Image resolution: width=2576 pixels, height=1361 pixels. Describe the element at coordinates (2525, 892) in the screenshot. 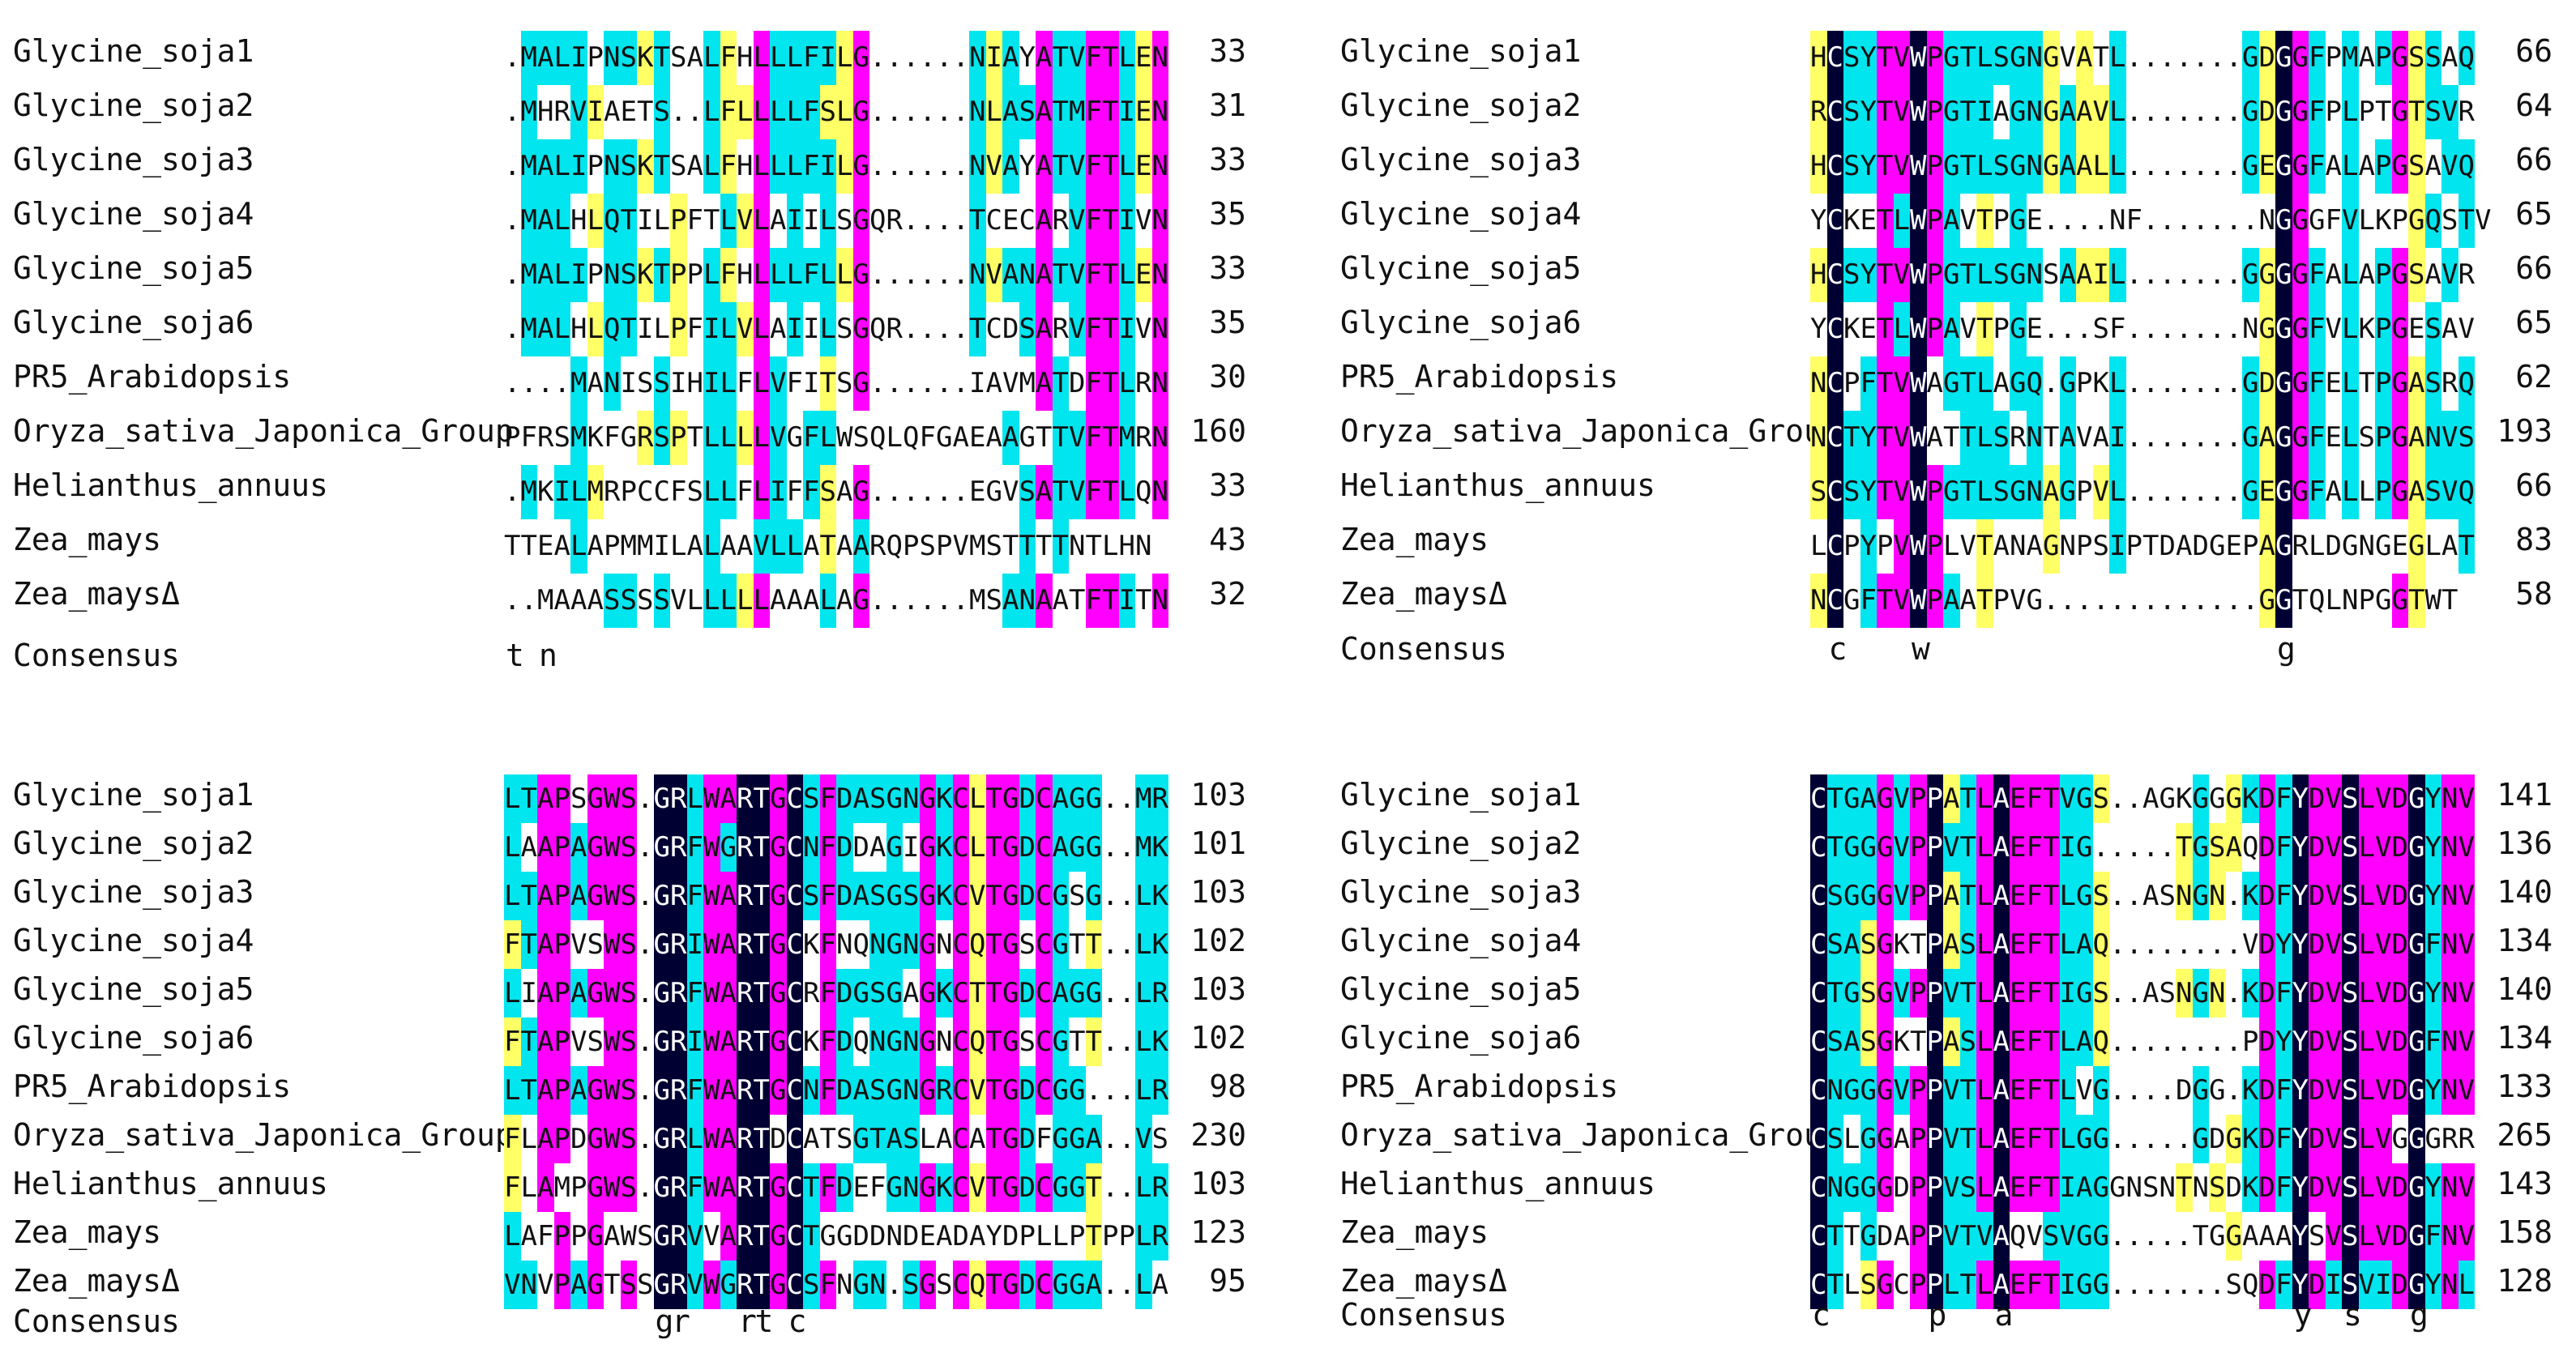

I see `residue-count: 140` at that location.